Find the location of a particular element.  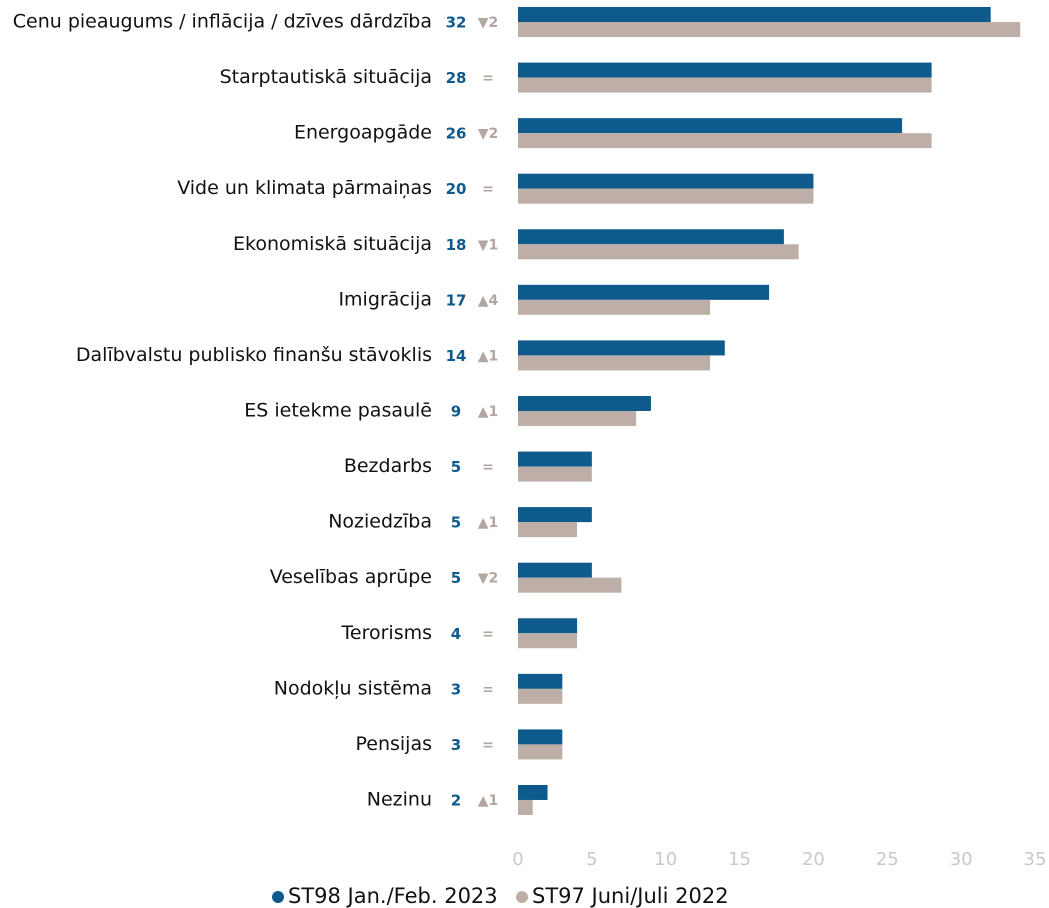

value-label: 9 is located at coordinates (456, 411).